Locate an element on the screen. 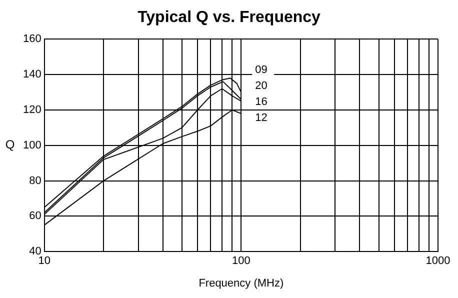 The width and height of the screenshot is (458, 298). y-tick-label: 40 is located at coordinates (35, 252).